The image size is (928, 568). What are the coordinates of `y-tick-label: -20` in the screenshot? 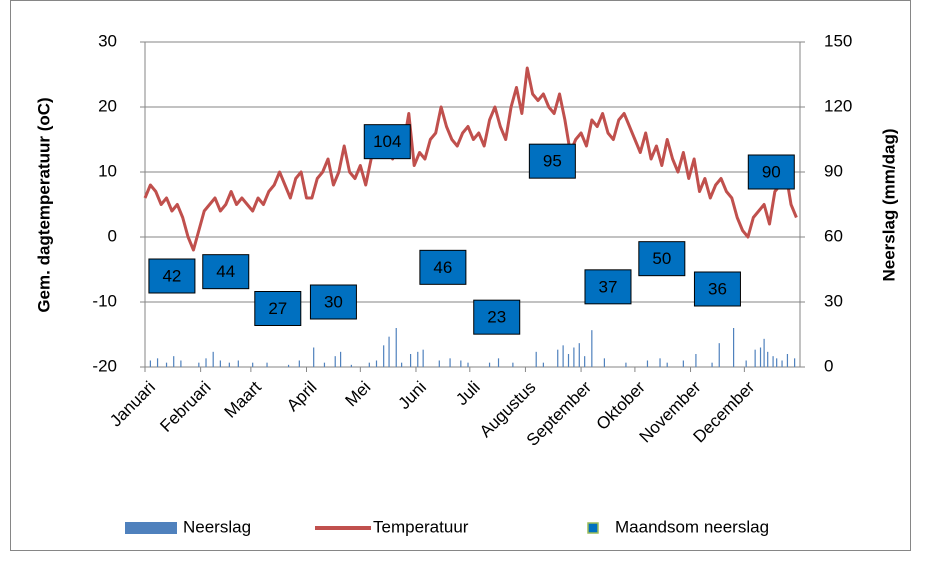 It's located at (104, 365).